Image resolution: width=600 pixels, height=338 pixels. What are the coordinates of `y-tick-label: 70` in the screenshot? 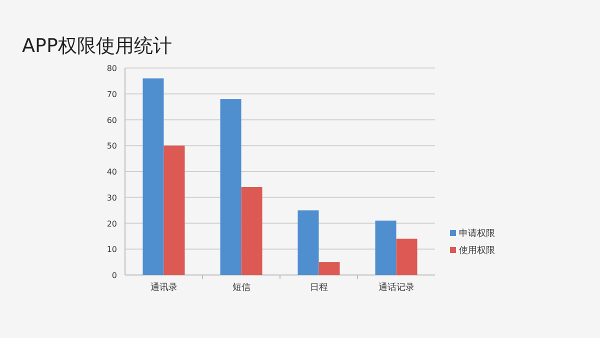 It's located at (111, 94).